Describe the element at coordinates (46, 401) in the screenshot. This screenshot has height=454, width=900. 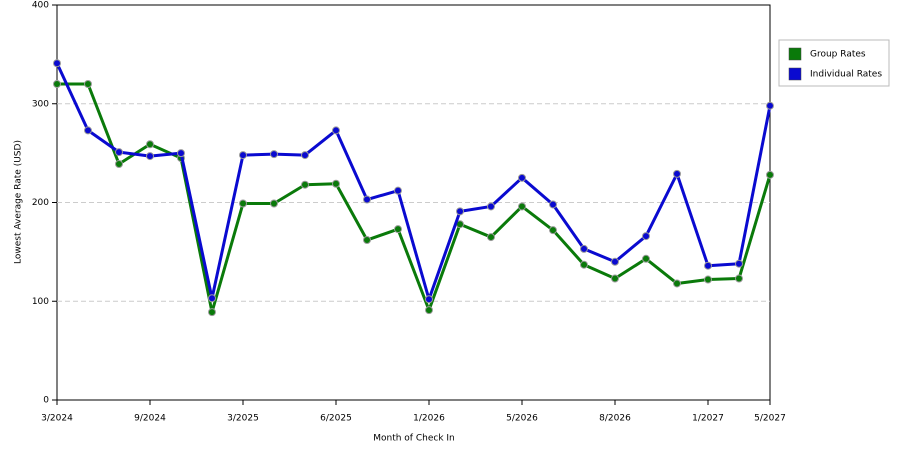
I see `y-tick-label: 0` at that location.